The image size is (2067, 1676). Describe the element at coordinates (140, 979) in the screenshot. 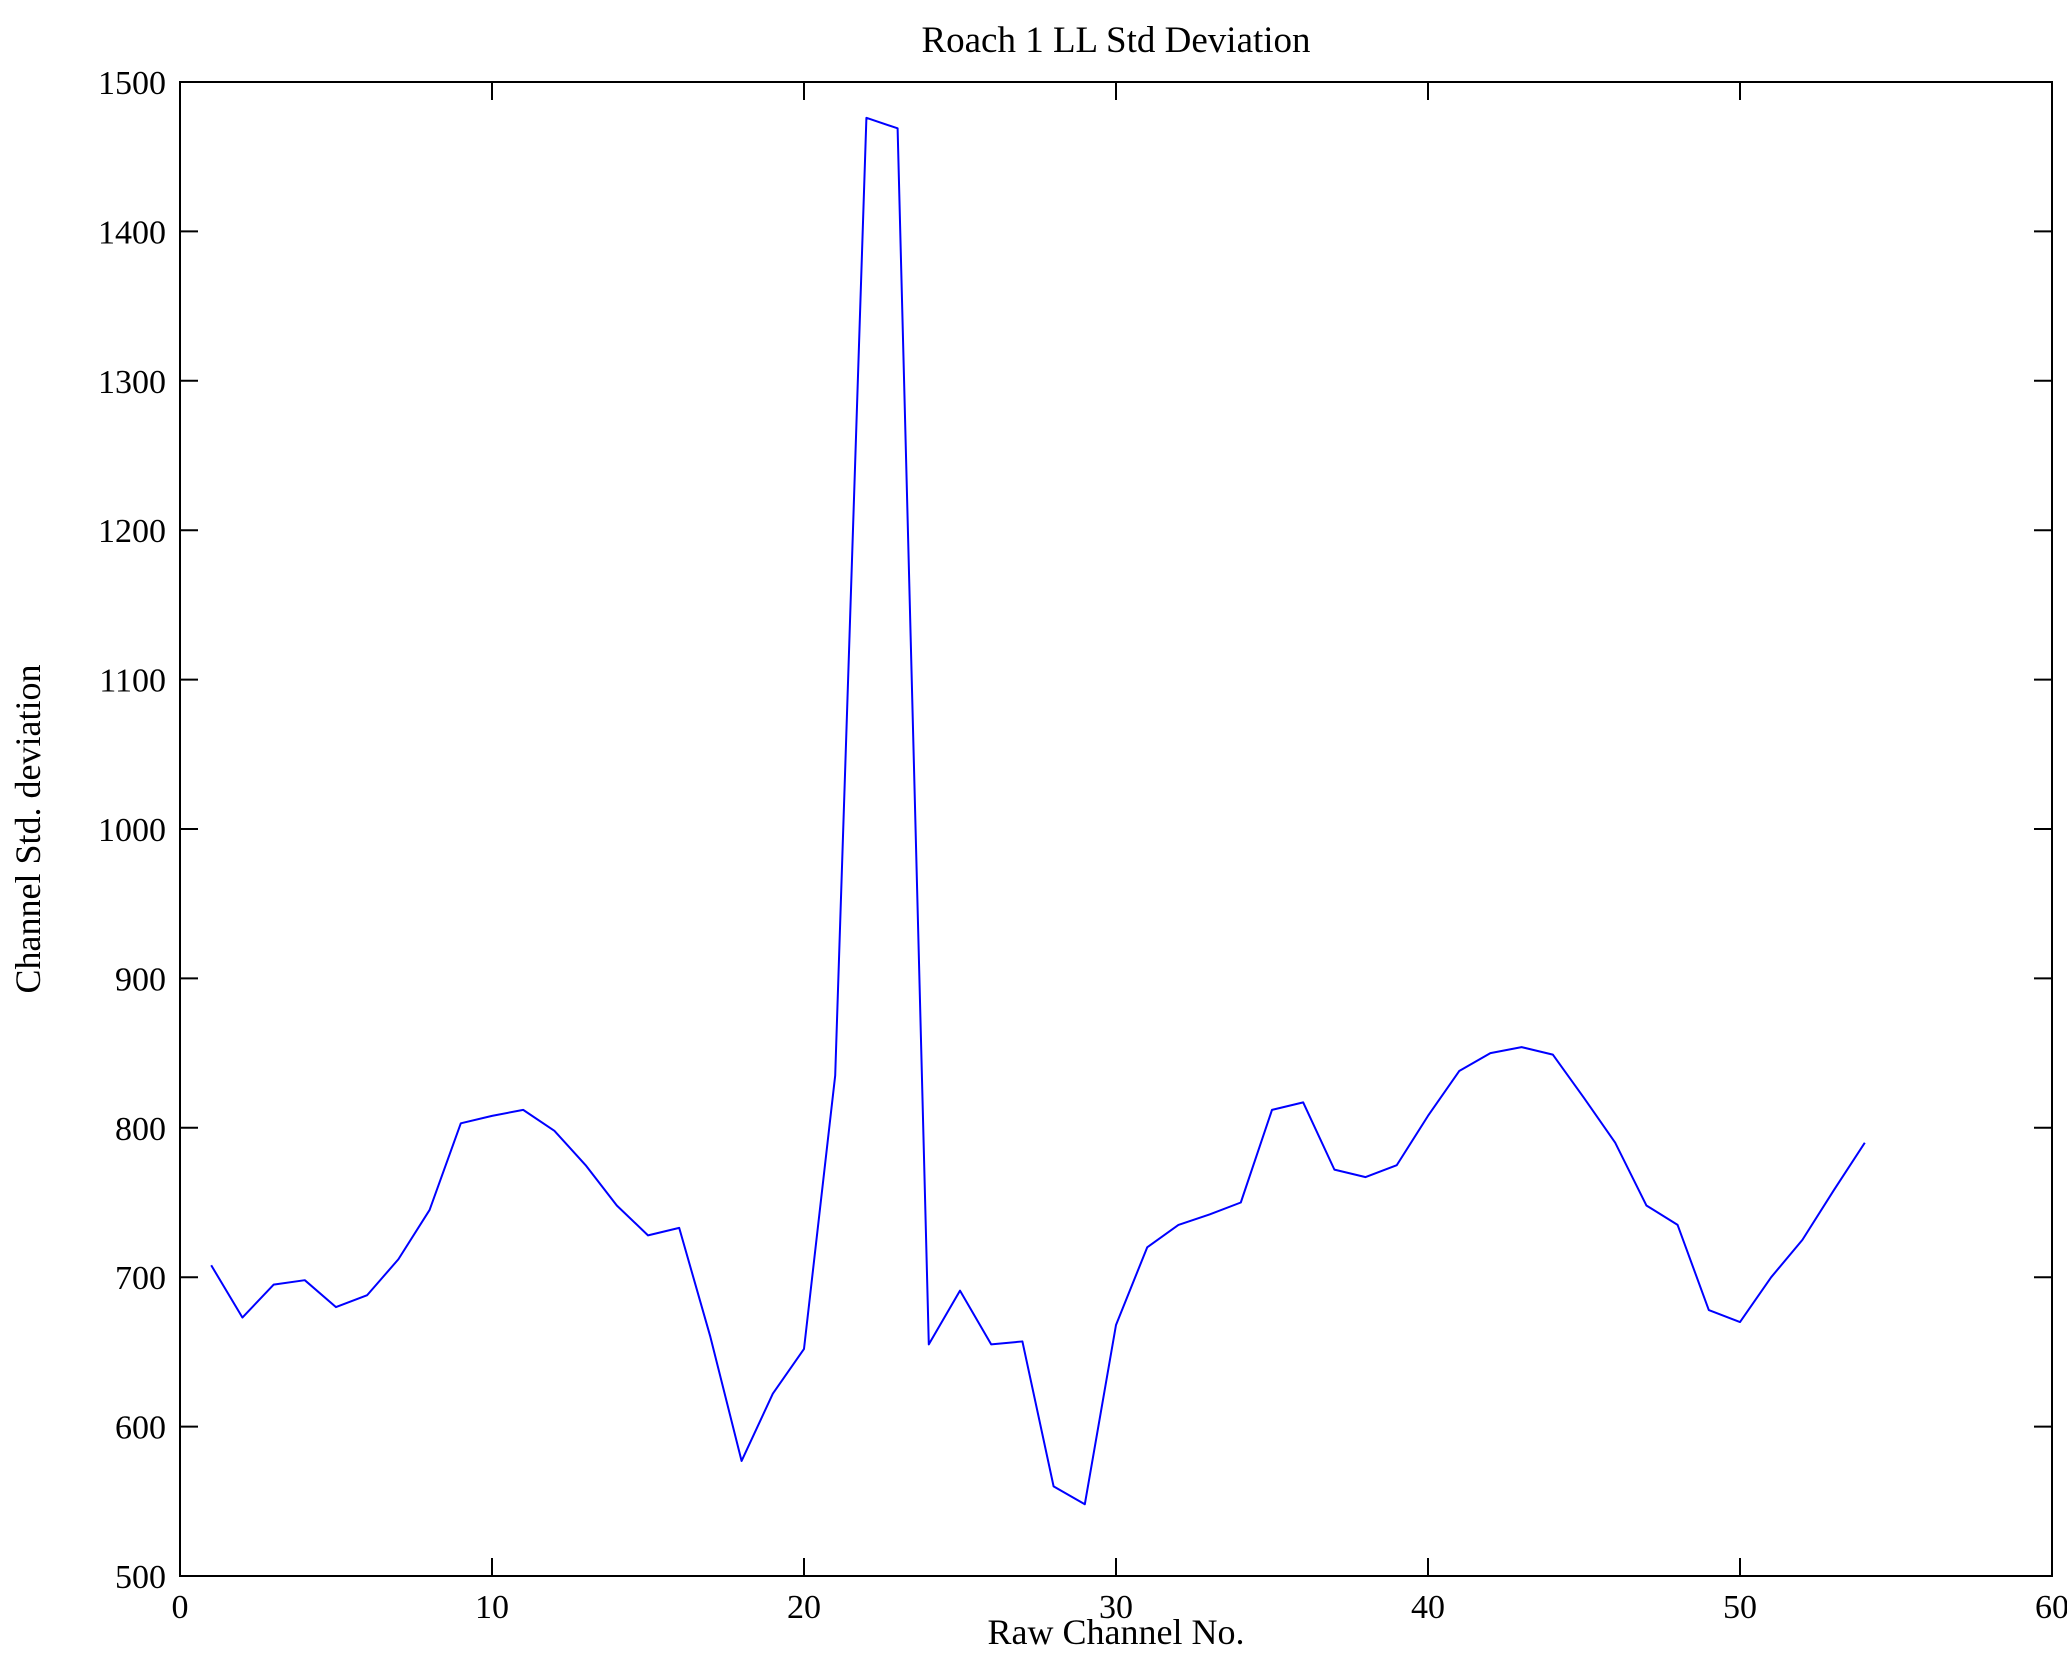

I see `y-tick-label: 900` at that location.